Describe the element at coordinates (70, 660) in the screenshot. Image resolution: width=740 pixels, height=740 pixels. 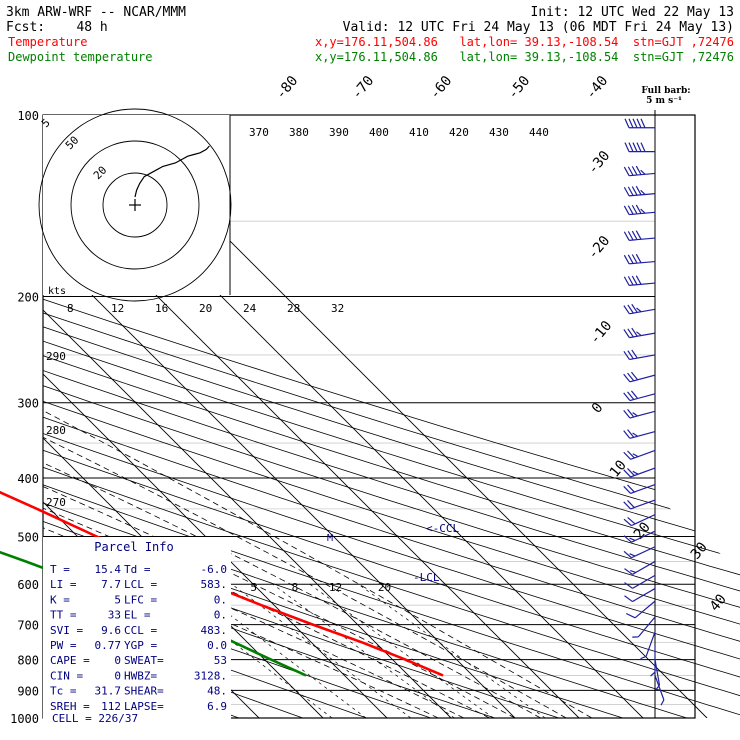
I see `parcel-label: CAPE =` at that location.